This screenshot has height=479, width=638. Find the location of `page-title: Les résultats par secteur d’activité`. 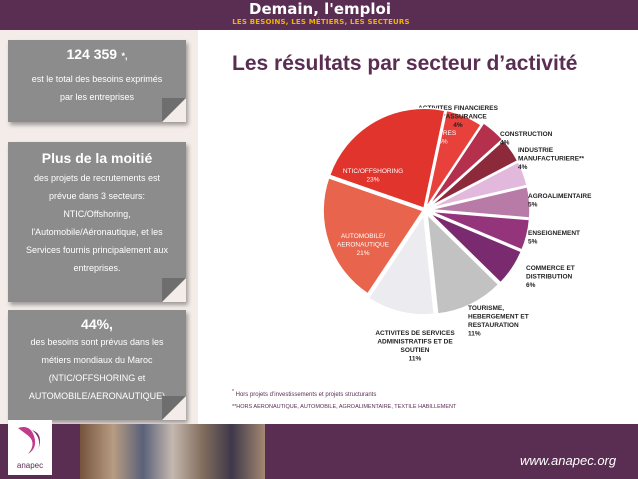

page-title: Les résultats par secteur d’activité is located at coordinates (405, 63).